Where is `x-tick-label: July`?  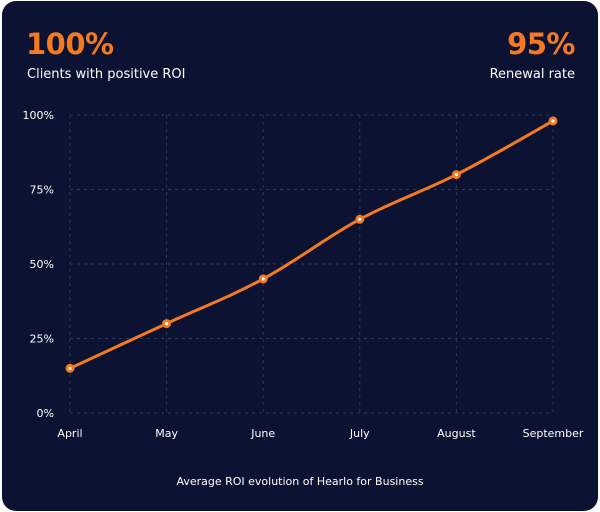
x-tick-label: July is located at coordinates (359, 433).